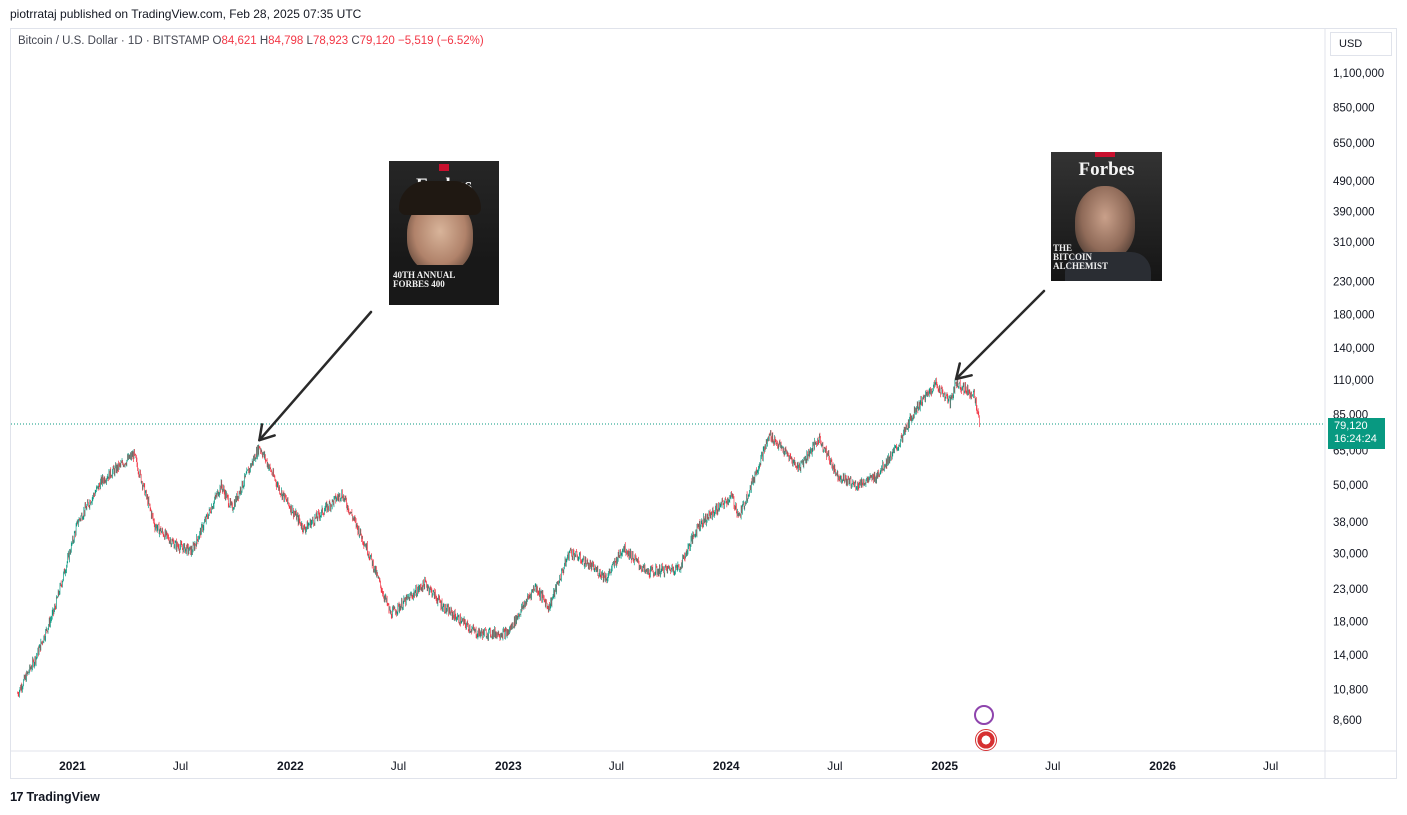 This screenshot has height=815, width=1407. What do you see at coordinates (309, 41) in the screenshot?
I see `low-key: L` at bounding box center [309, 41].